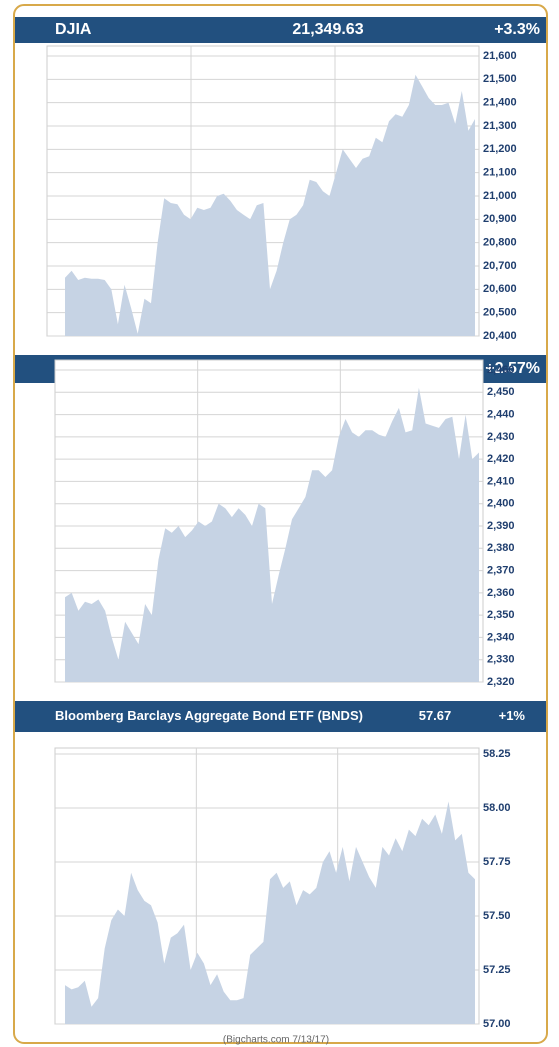 The width and height of the screenshot is (559, 1047). I want to click on y-tick-label: 57.00, so click(497, 1024).